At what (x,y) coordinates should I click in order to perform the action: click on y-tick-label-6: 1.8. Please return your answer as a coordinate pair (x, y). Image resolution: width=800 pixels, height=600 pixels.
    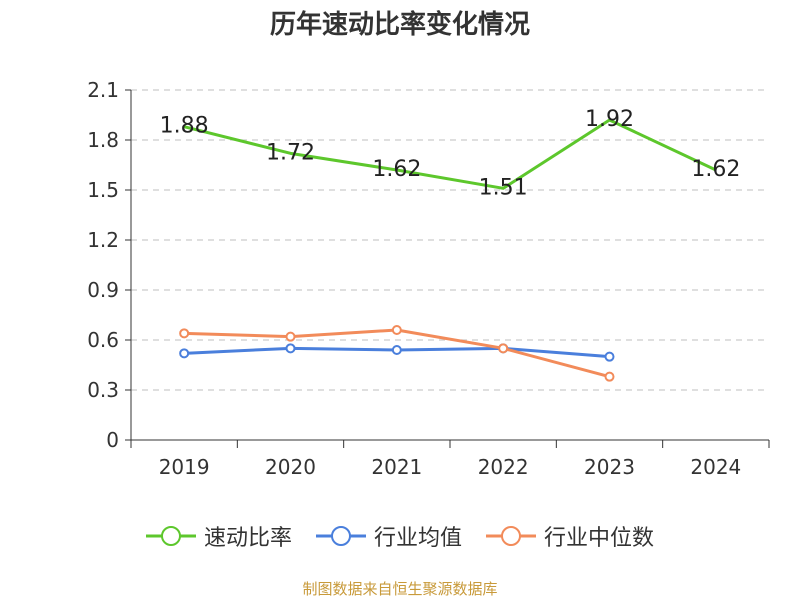
    Looking at the image, I should click on (103, 140).